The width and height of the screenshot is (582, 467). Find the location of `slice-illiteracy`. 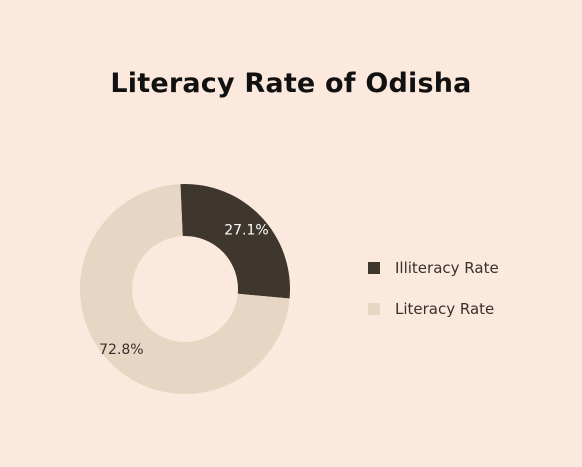

slice-illiteracy is located at coordinates (235, 241).